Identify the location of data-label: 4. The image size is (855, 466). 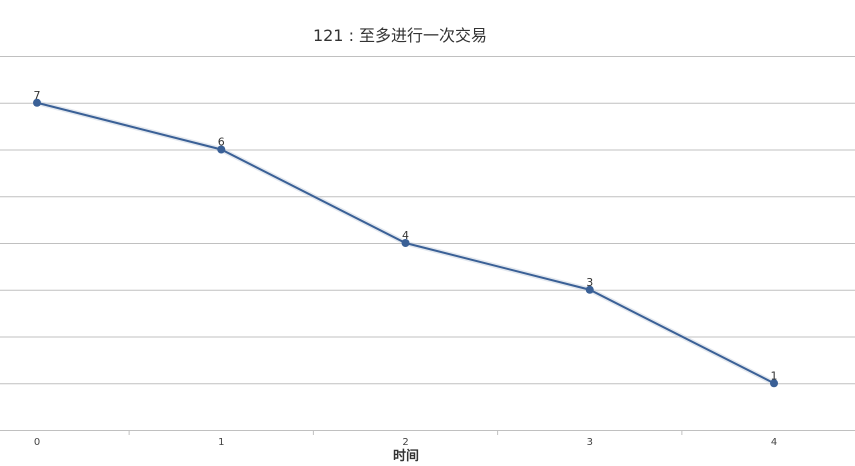
(405, 235).